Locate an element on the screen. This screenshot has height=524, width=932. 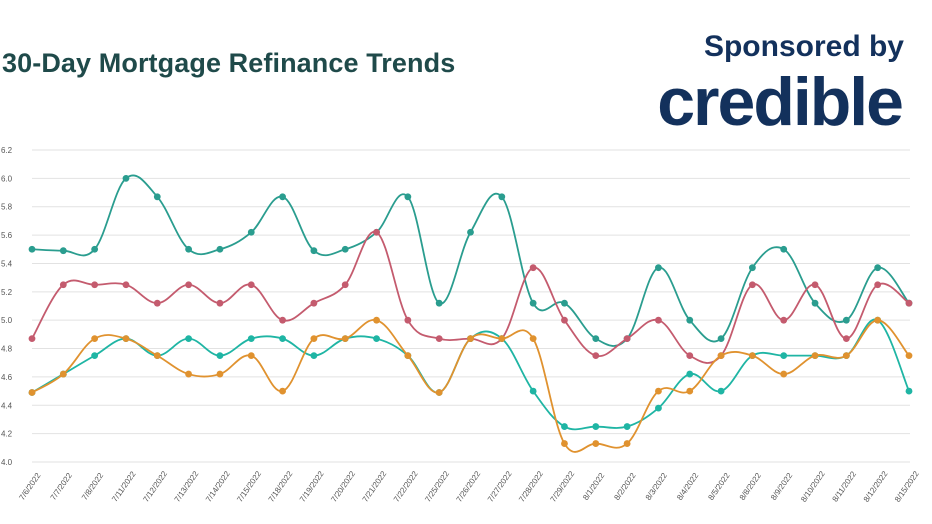
x-tick-label: 7/8/2022 is located at coordinates (93, 486).